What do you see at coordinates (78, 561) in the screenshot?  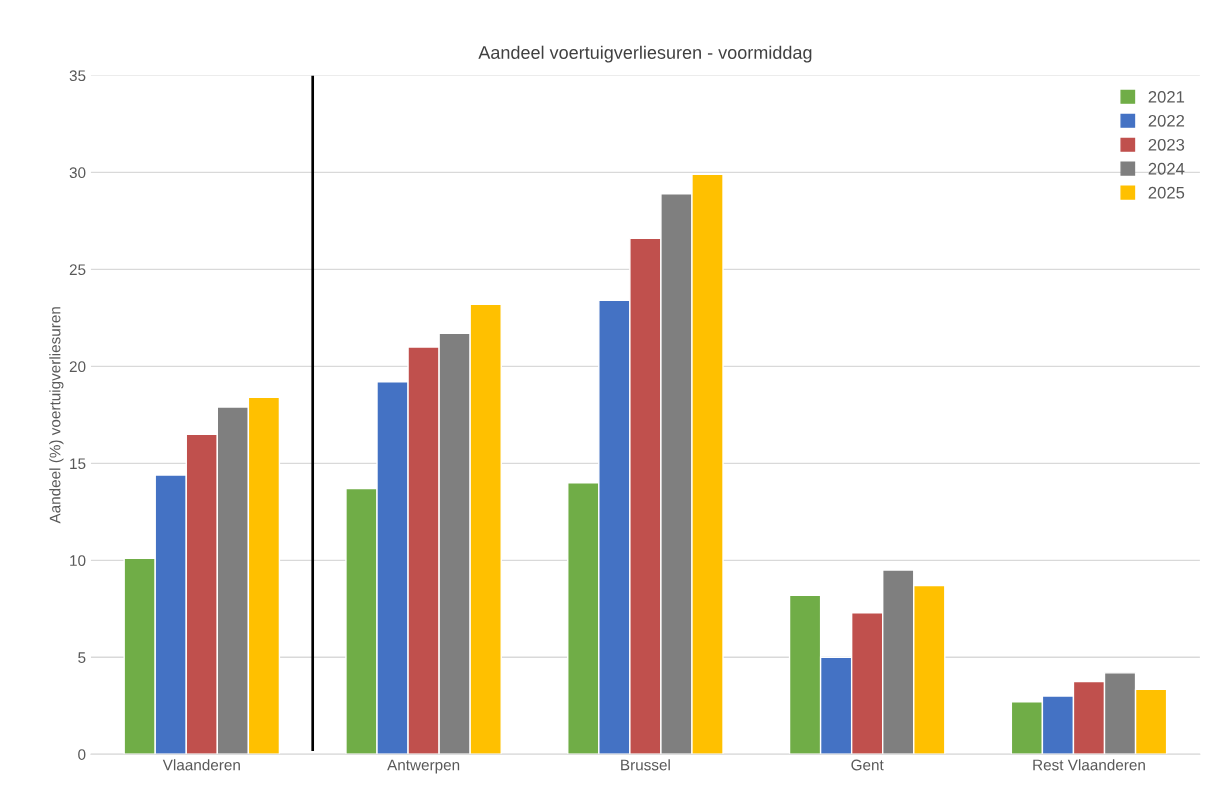 I see `y-tick-label: 10` at bounding box center [78, 561].